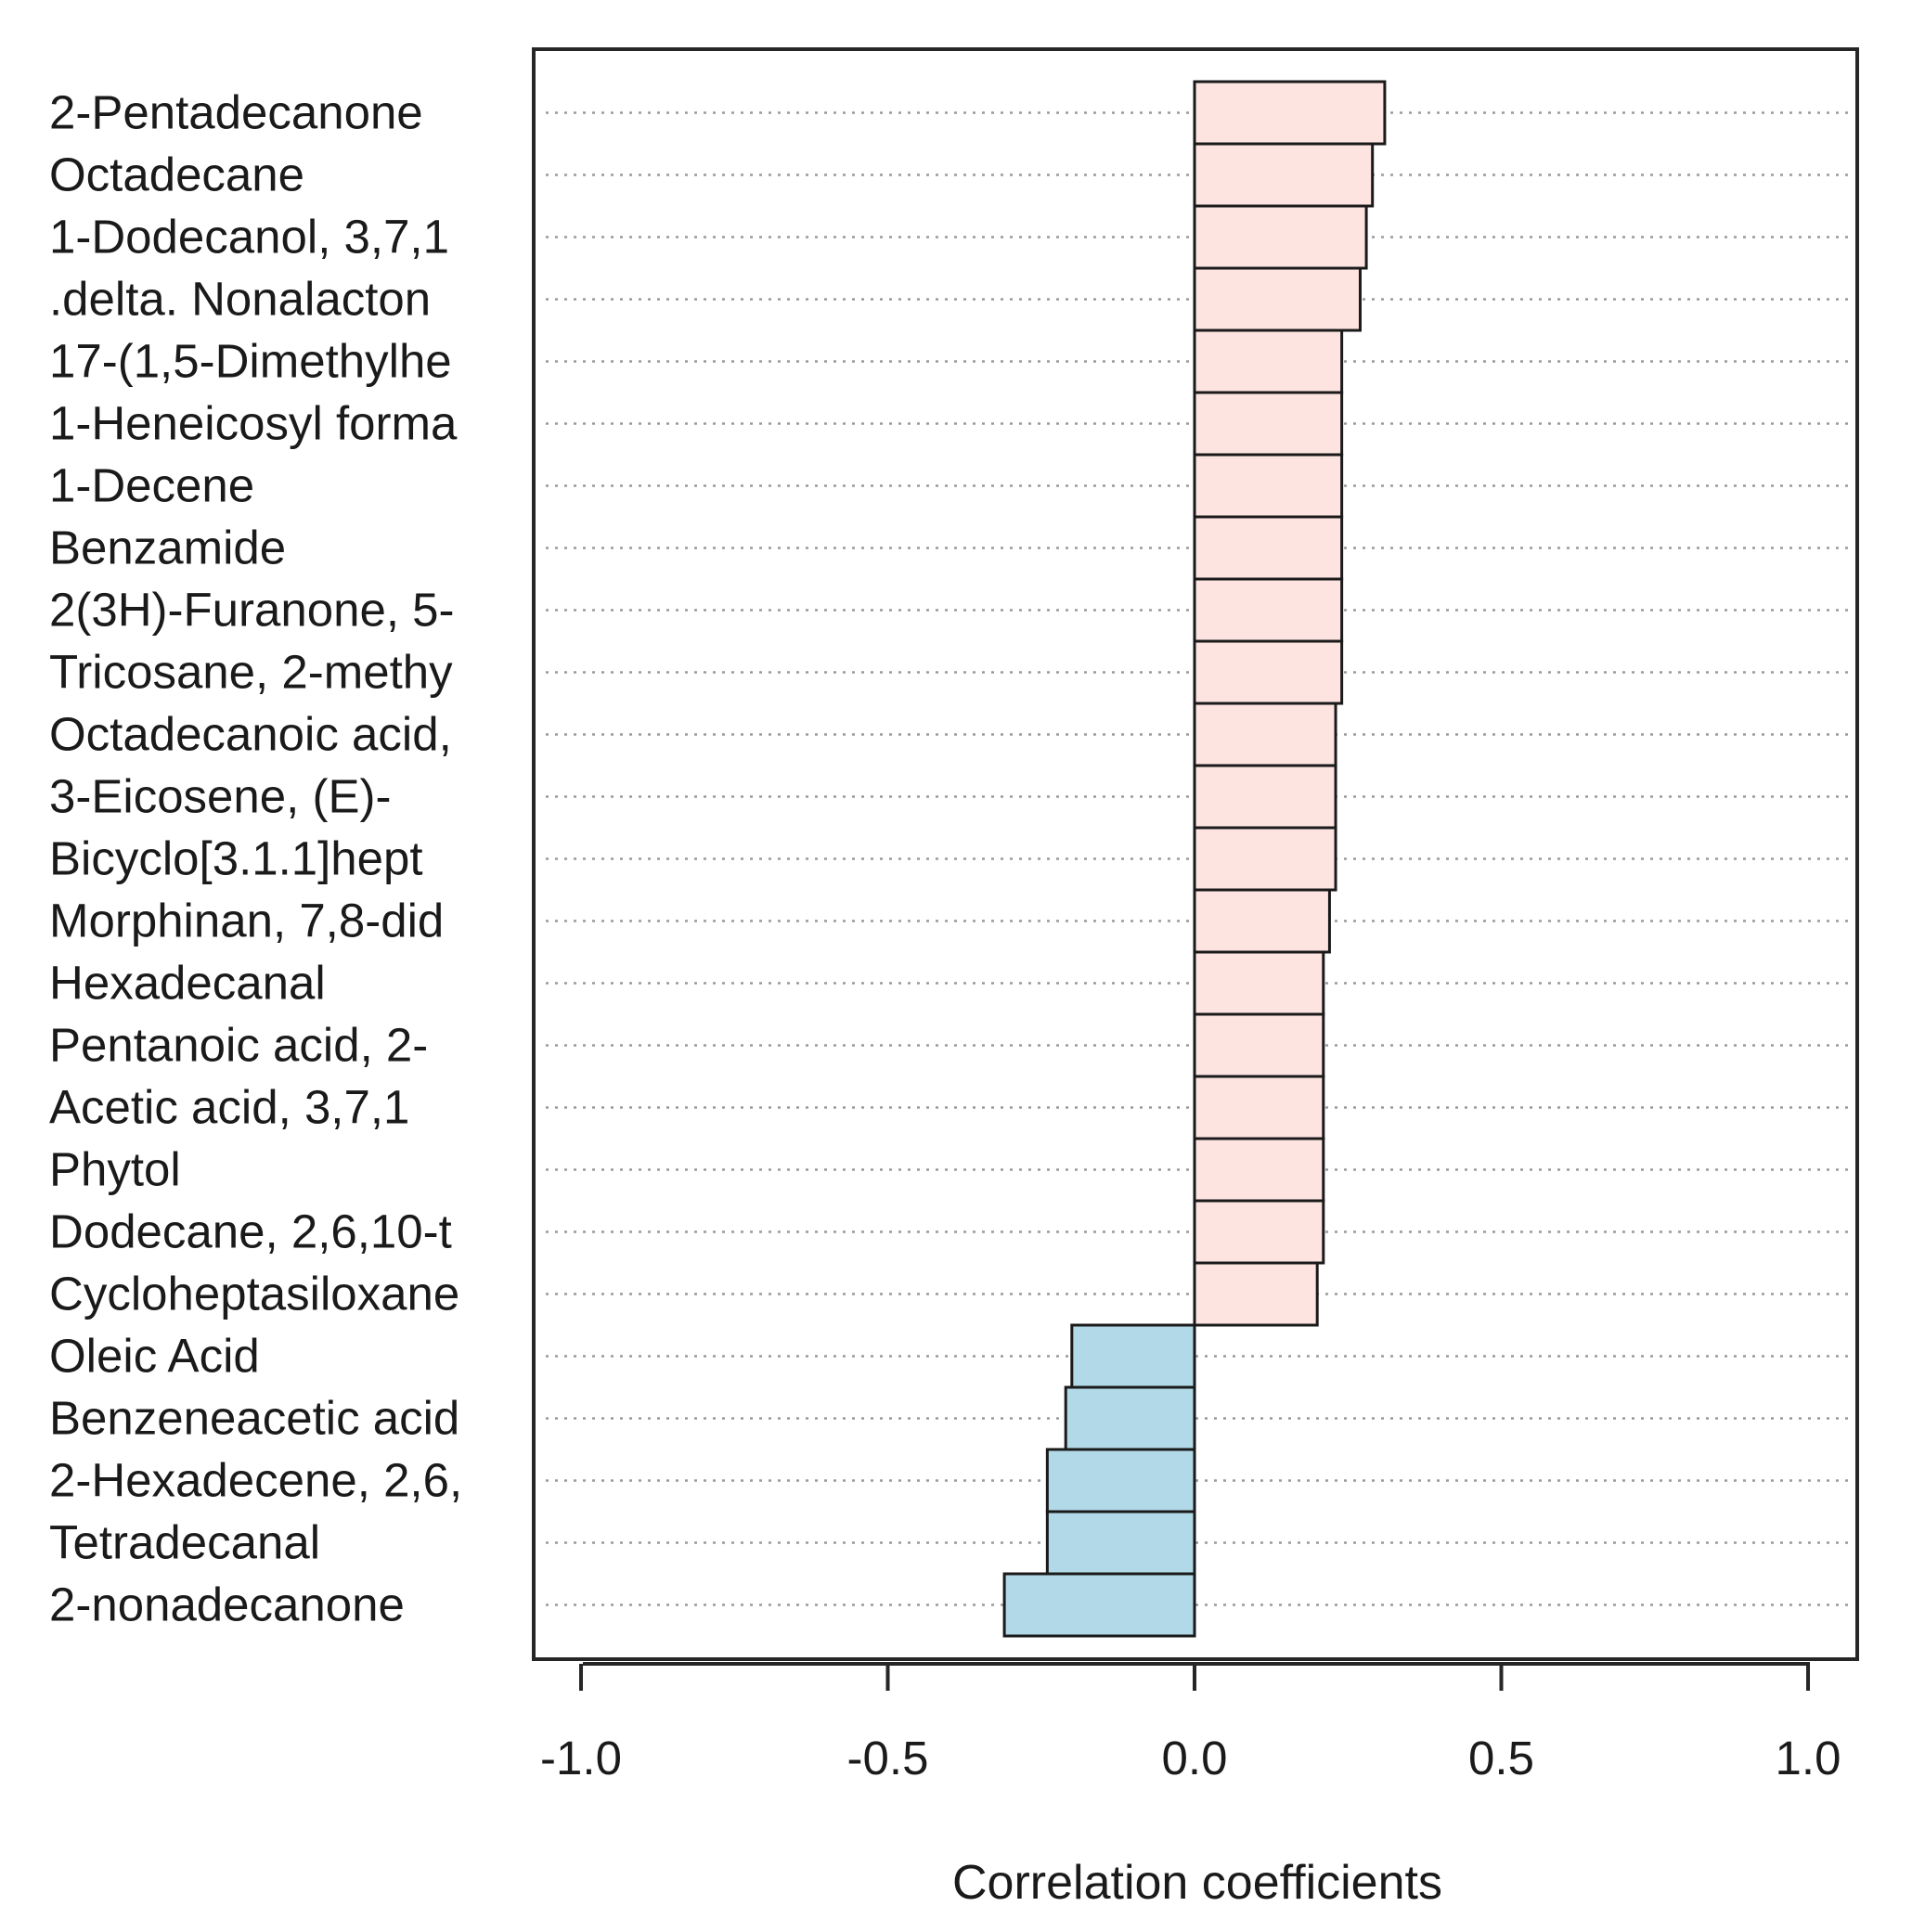 The height and width of the screenshot is (1932, 1912). I want to click on category-label: Oleic Acid, so click(154, 1357).